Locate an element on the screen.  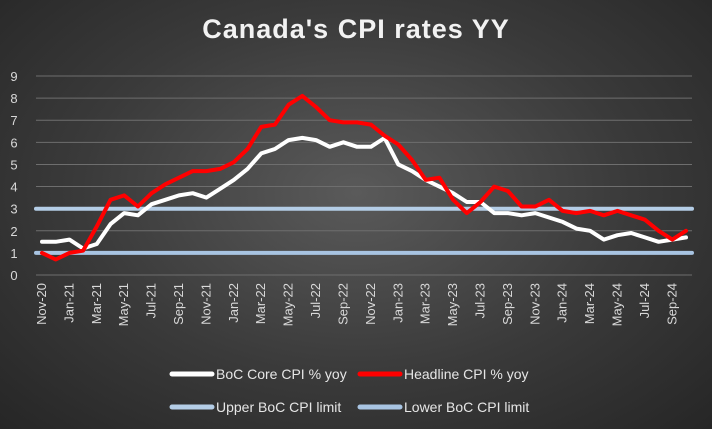
x-tick-label: Sep-23 is located at coordinates (507, 304).